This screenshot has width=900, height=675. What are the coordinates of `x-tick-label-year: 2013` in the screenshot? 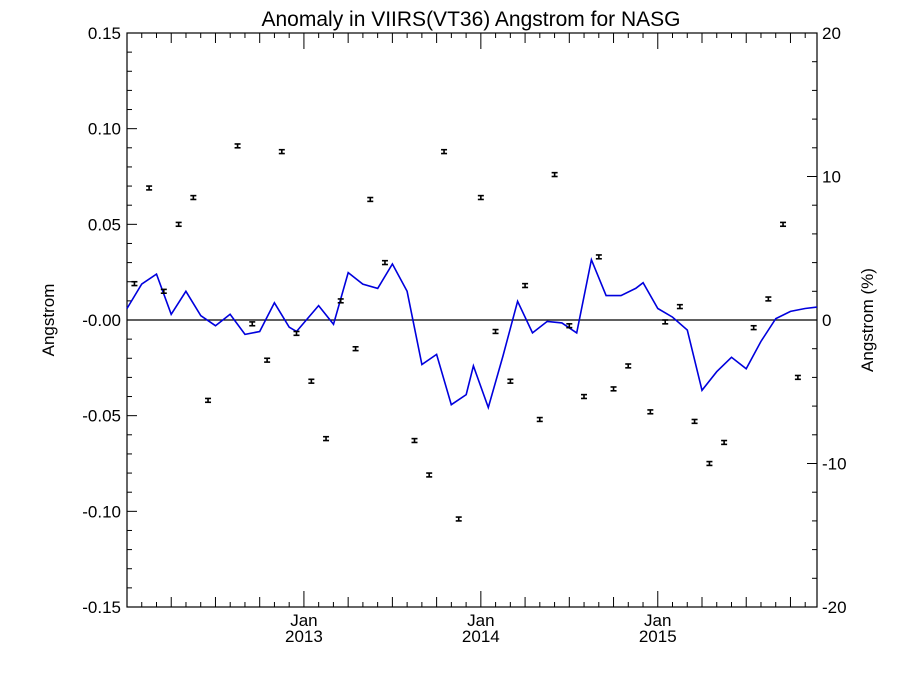 It's located at (304, 636).